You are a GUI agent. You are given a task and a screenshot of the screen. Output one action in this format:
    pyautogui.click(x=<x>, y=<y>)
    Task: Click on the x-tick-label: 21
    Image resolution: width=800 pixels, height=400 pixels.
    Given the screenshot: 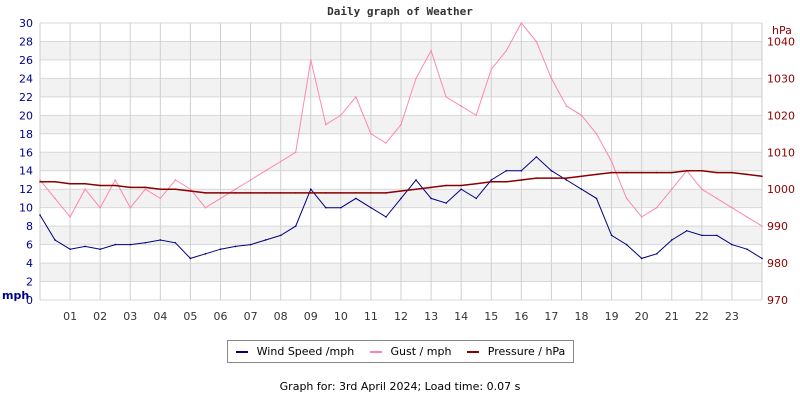 What is the action you would take?
    pyautogui.click(x=672, y=316)
    